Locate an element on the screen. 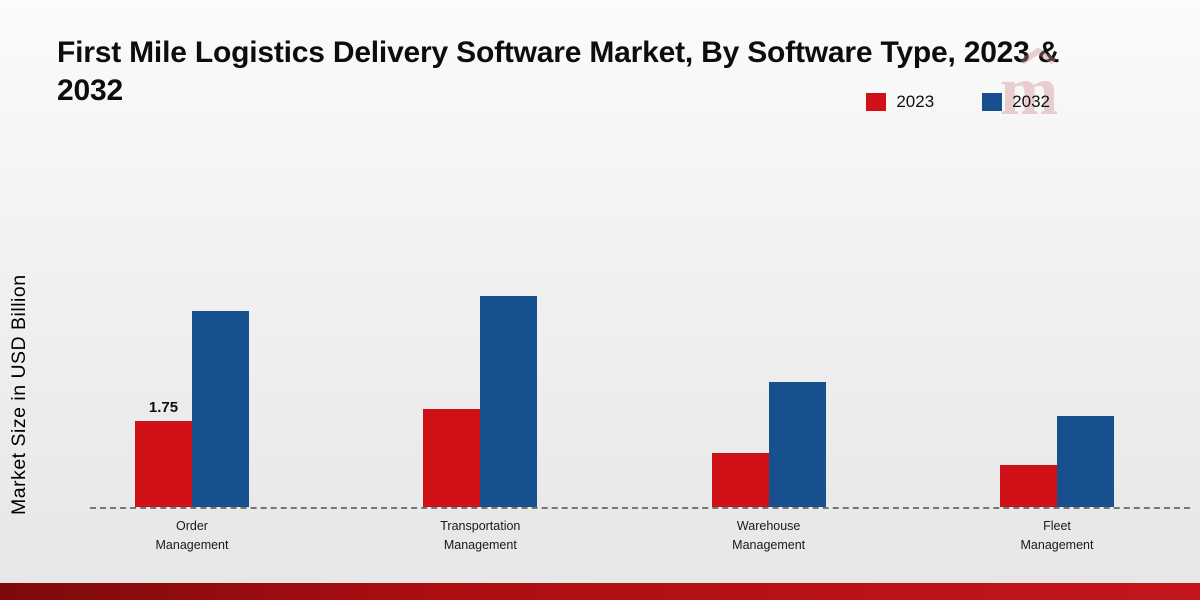 Image resolution: width=1200 pixels, height=600 pixels. legend-swatch-2023 is located at coordinates (876, 102).